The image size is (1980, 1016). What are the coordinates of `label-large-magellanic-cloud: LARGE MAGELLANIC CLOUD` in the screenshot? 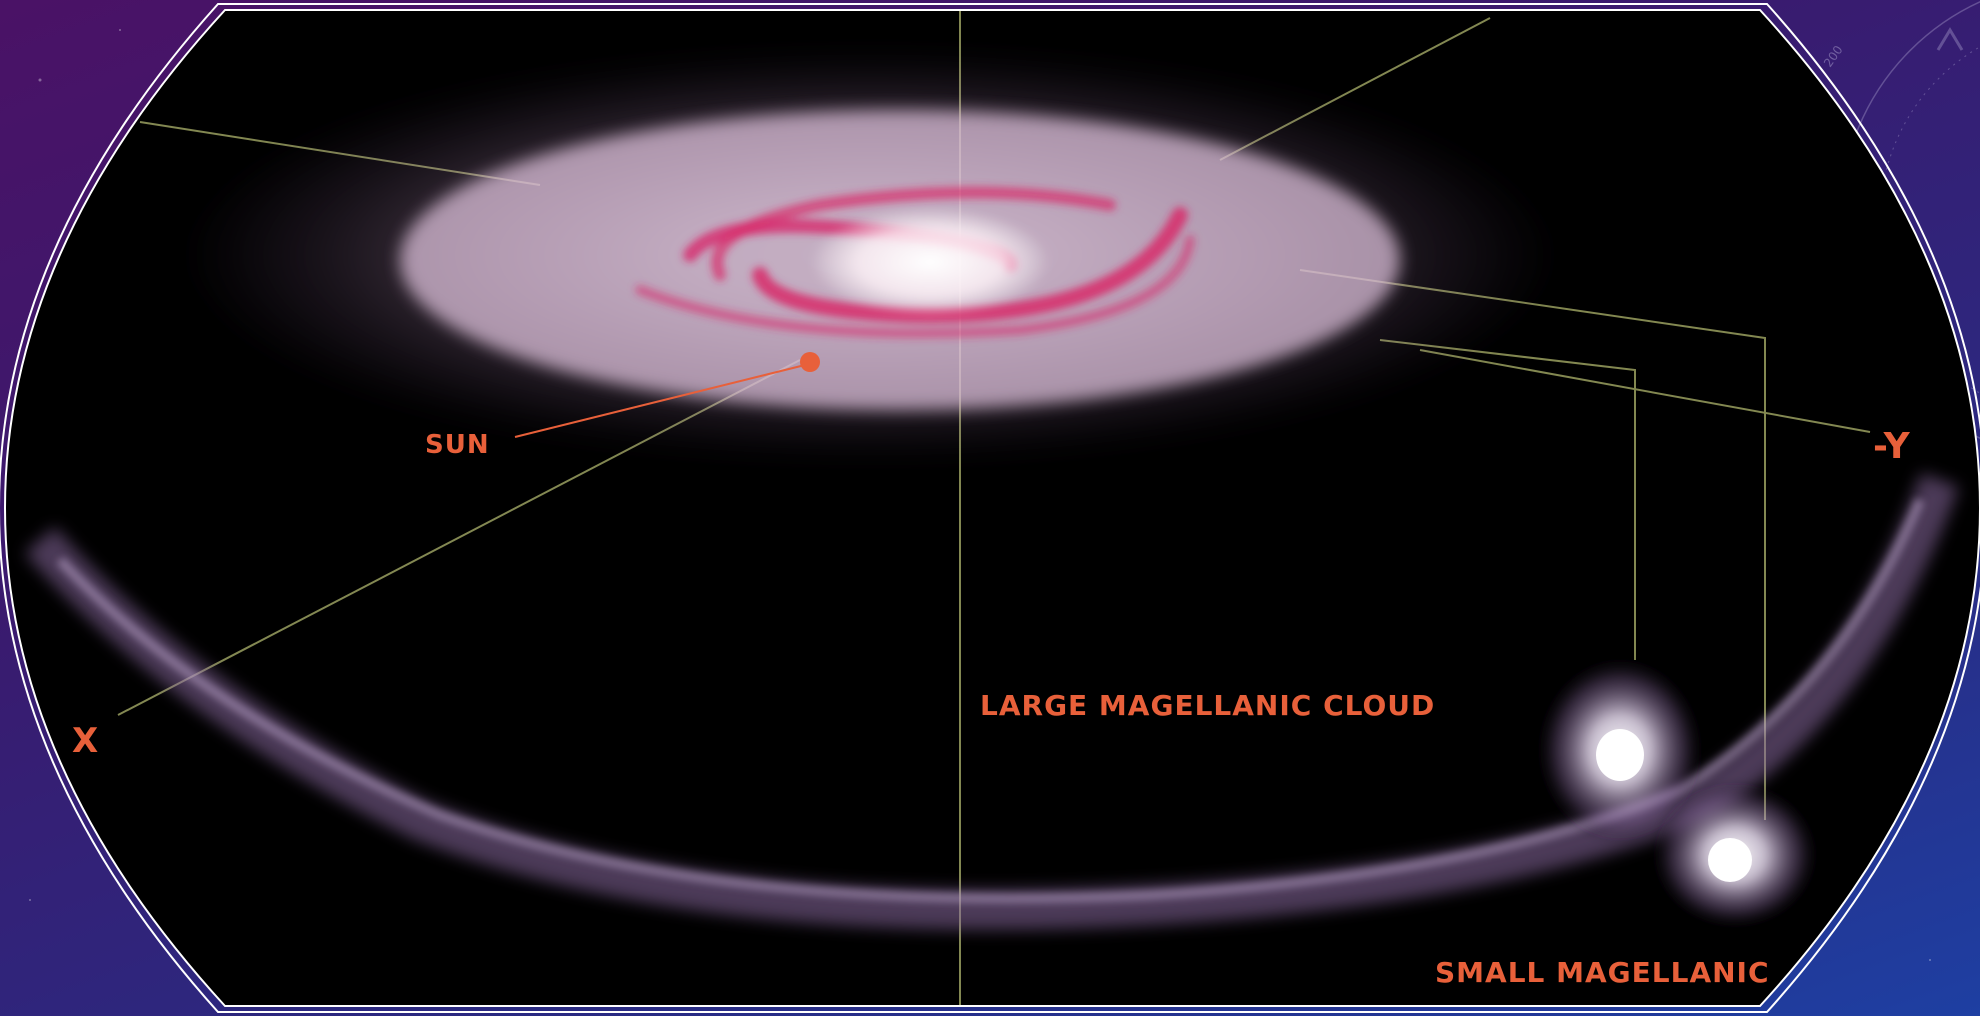 It's located at (1207, 705).